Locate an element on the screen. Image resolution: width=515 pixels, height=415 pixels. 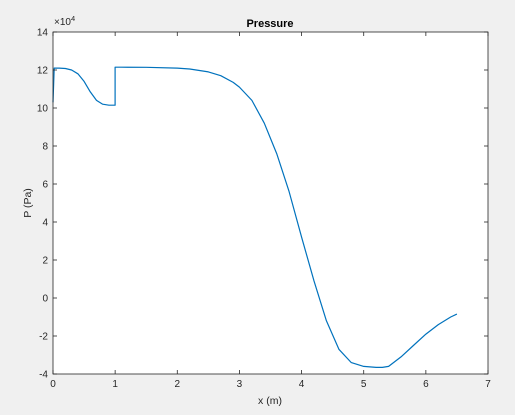
y-tick-label: -4 is located at coordinates (43, 375).